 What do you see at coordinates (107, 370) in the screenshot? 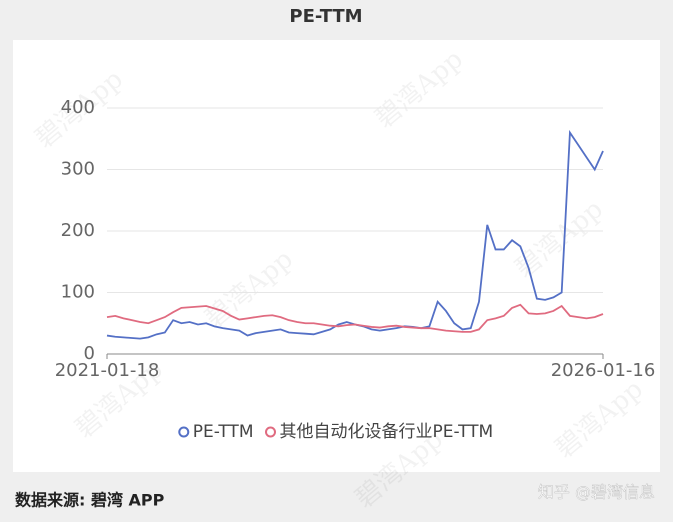
I see `x-tick-label: 2021-01-18` at bounding box center [107, 370].